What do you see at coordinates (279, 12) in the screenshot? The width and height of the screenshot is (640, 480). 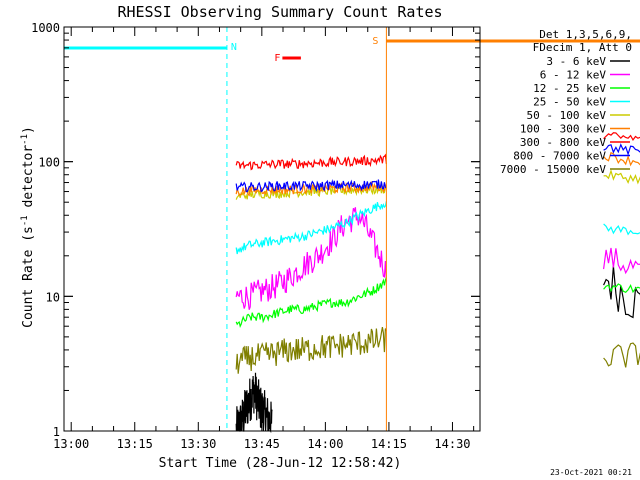 I see `chart-title: RHESSI Observing Summary Count Rates` at bounding box center [279, 12].